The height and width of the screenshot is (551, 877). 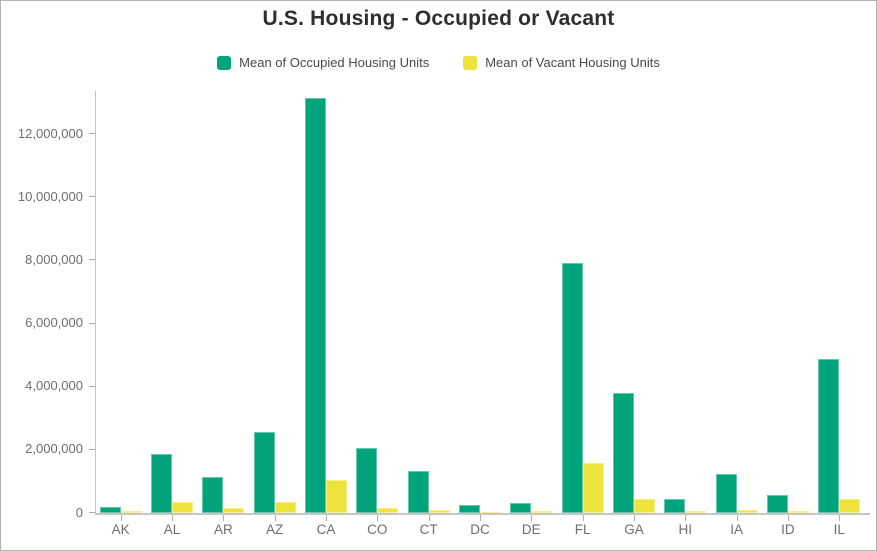 I want to click on bar-vacant-ia, so click(x=747, y=511).